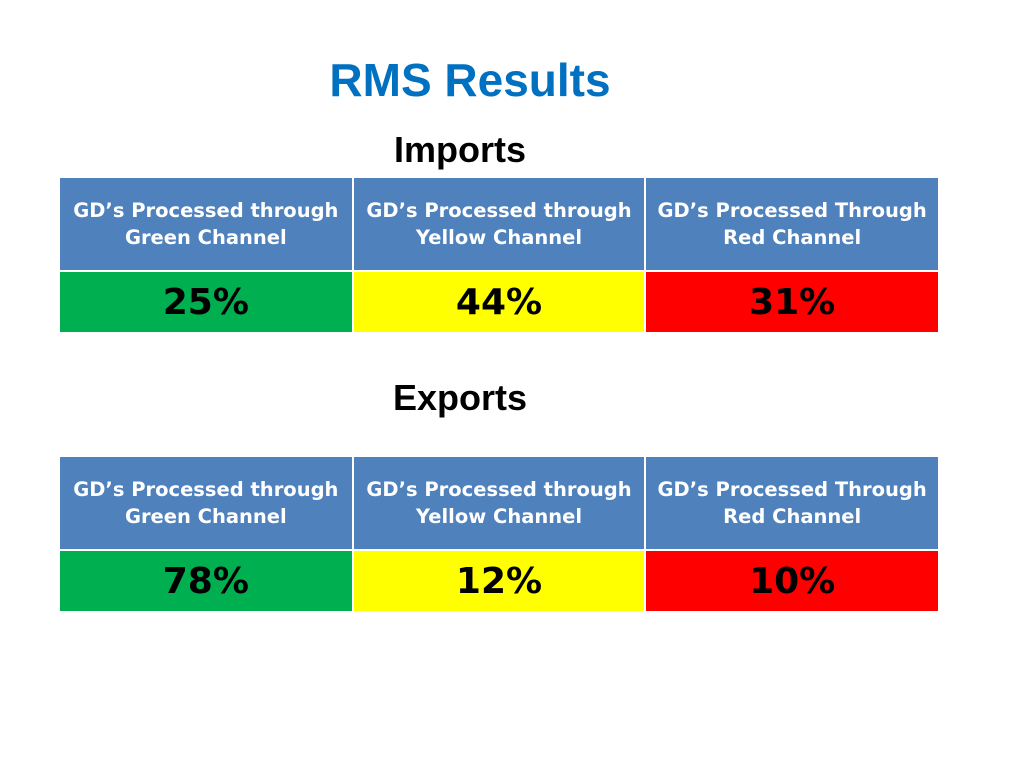  I want to click on exports-yellow-value: 12%, so click(499, 580).